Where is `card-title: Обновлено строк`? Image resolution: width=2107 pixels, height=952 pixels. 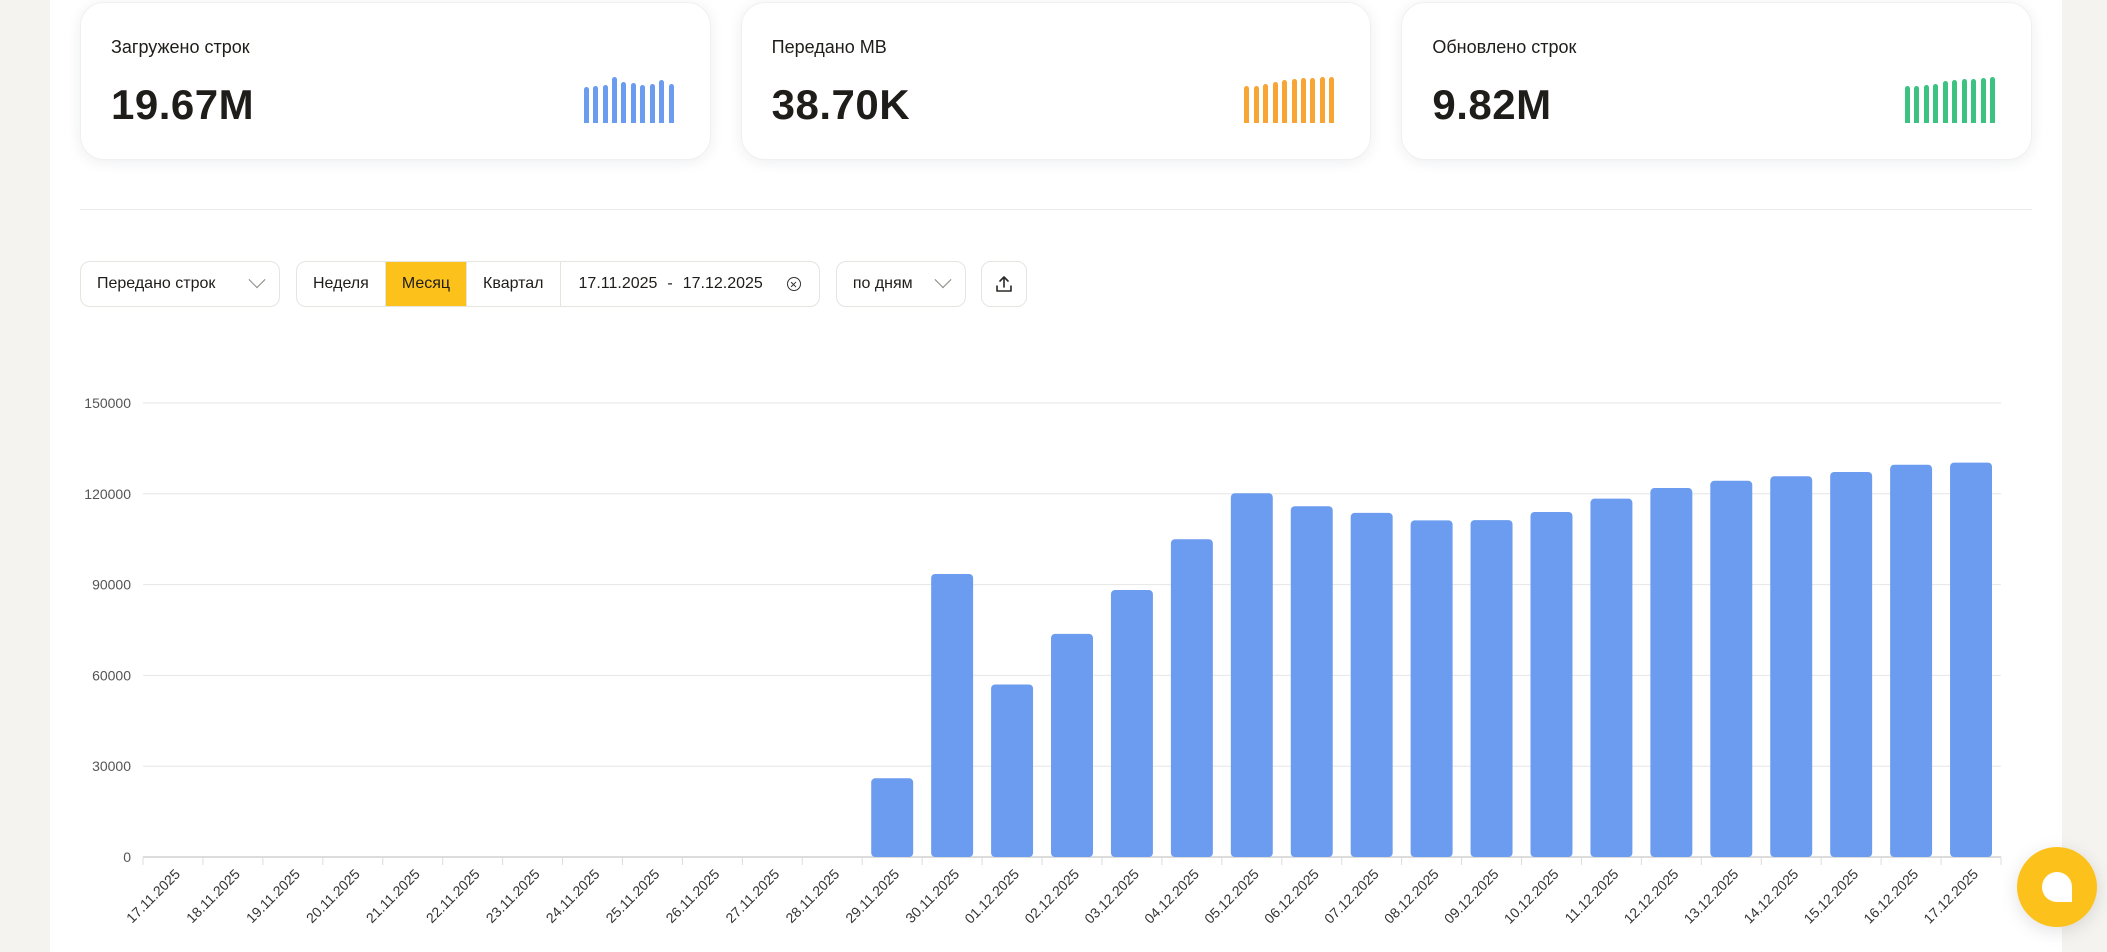
card-title: Обновлено строк is located at coordinates (1504, 47).